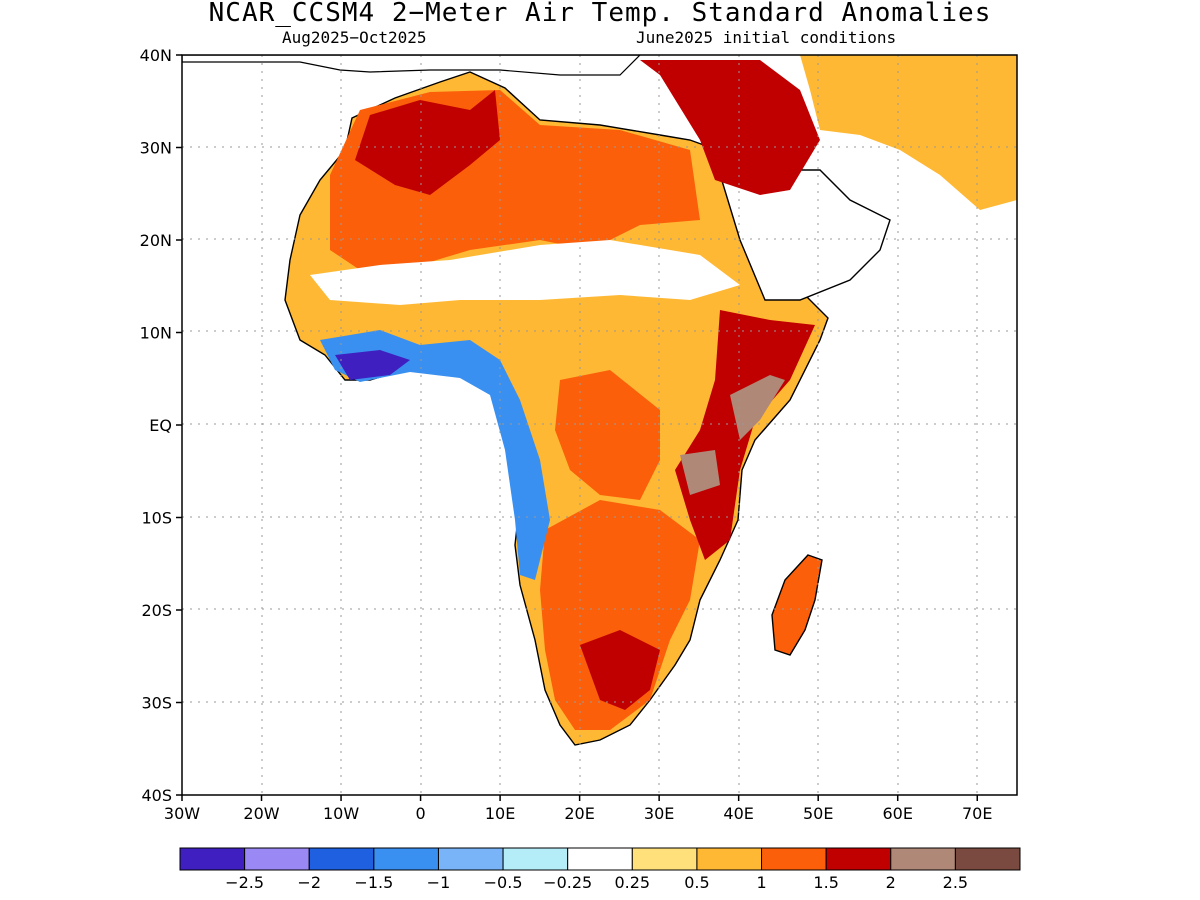 Image resolution: width=1200 pixels, height=900 pixels. Describe the element at coordinates (891, 882) in the screenshot. I see `colorbar-label: 2` at that location.